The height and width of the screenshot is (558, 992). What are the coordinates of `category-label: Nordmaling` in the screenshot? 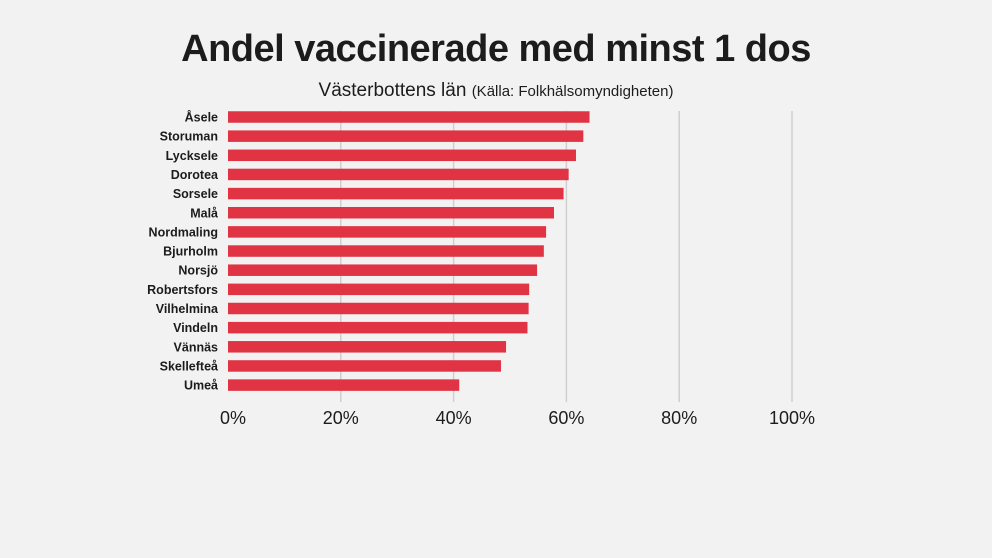 It's located at (183, 232).